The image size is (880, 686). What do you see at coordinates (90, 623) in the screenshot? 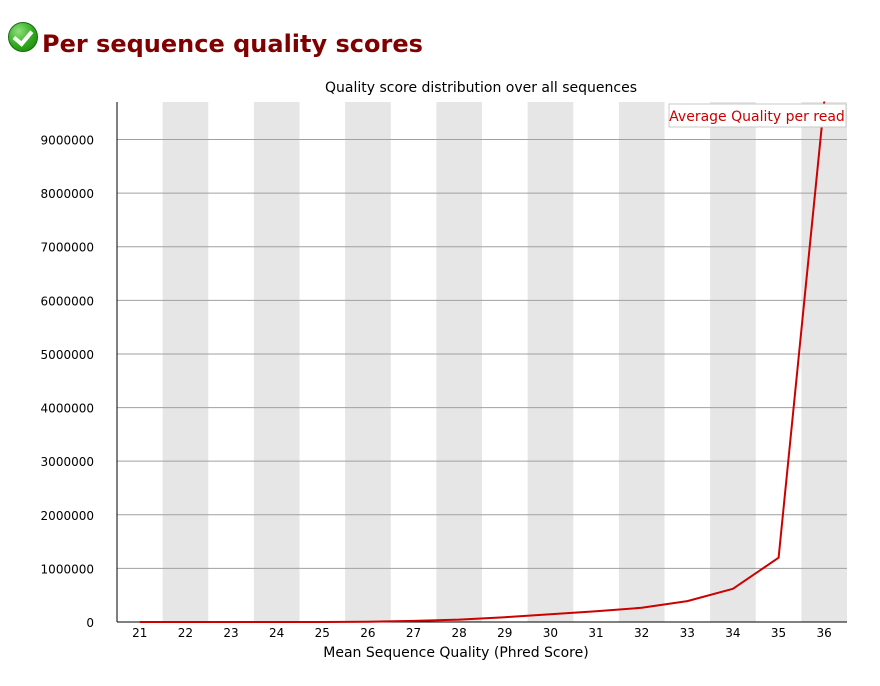
I see `y-tick-label: 0` at bounding box center [90, 623].